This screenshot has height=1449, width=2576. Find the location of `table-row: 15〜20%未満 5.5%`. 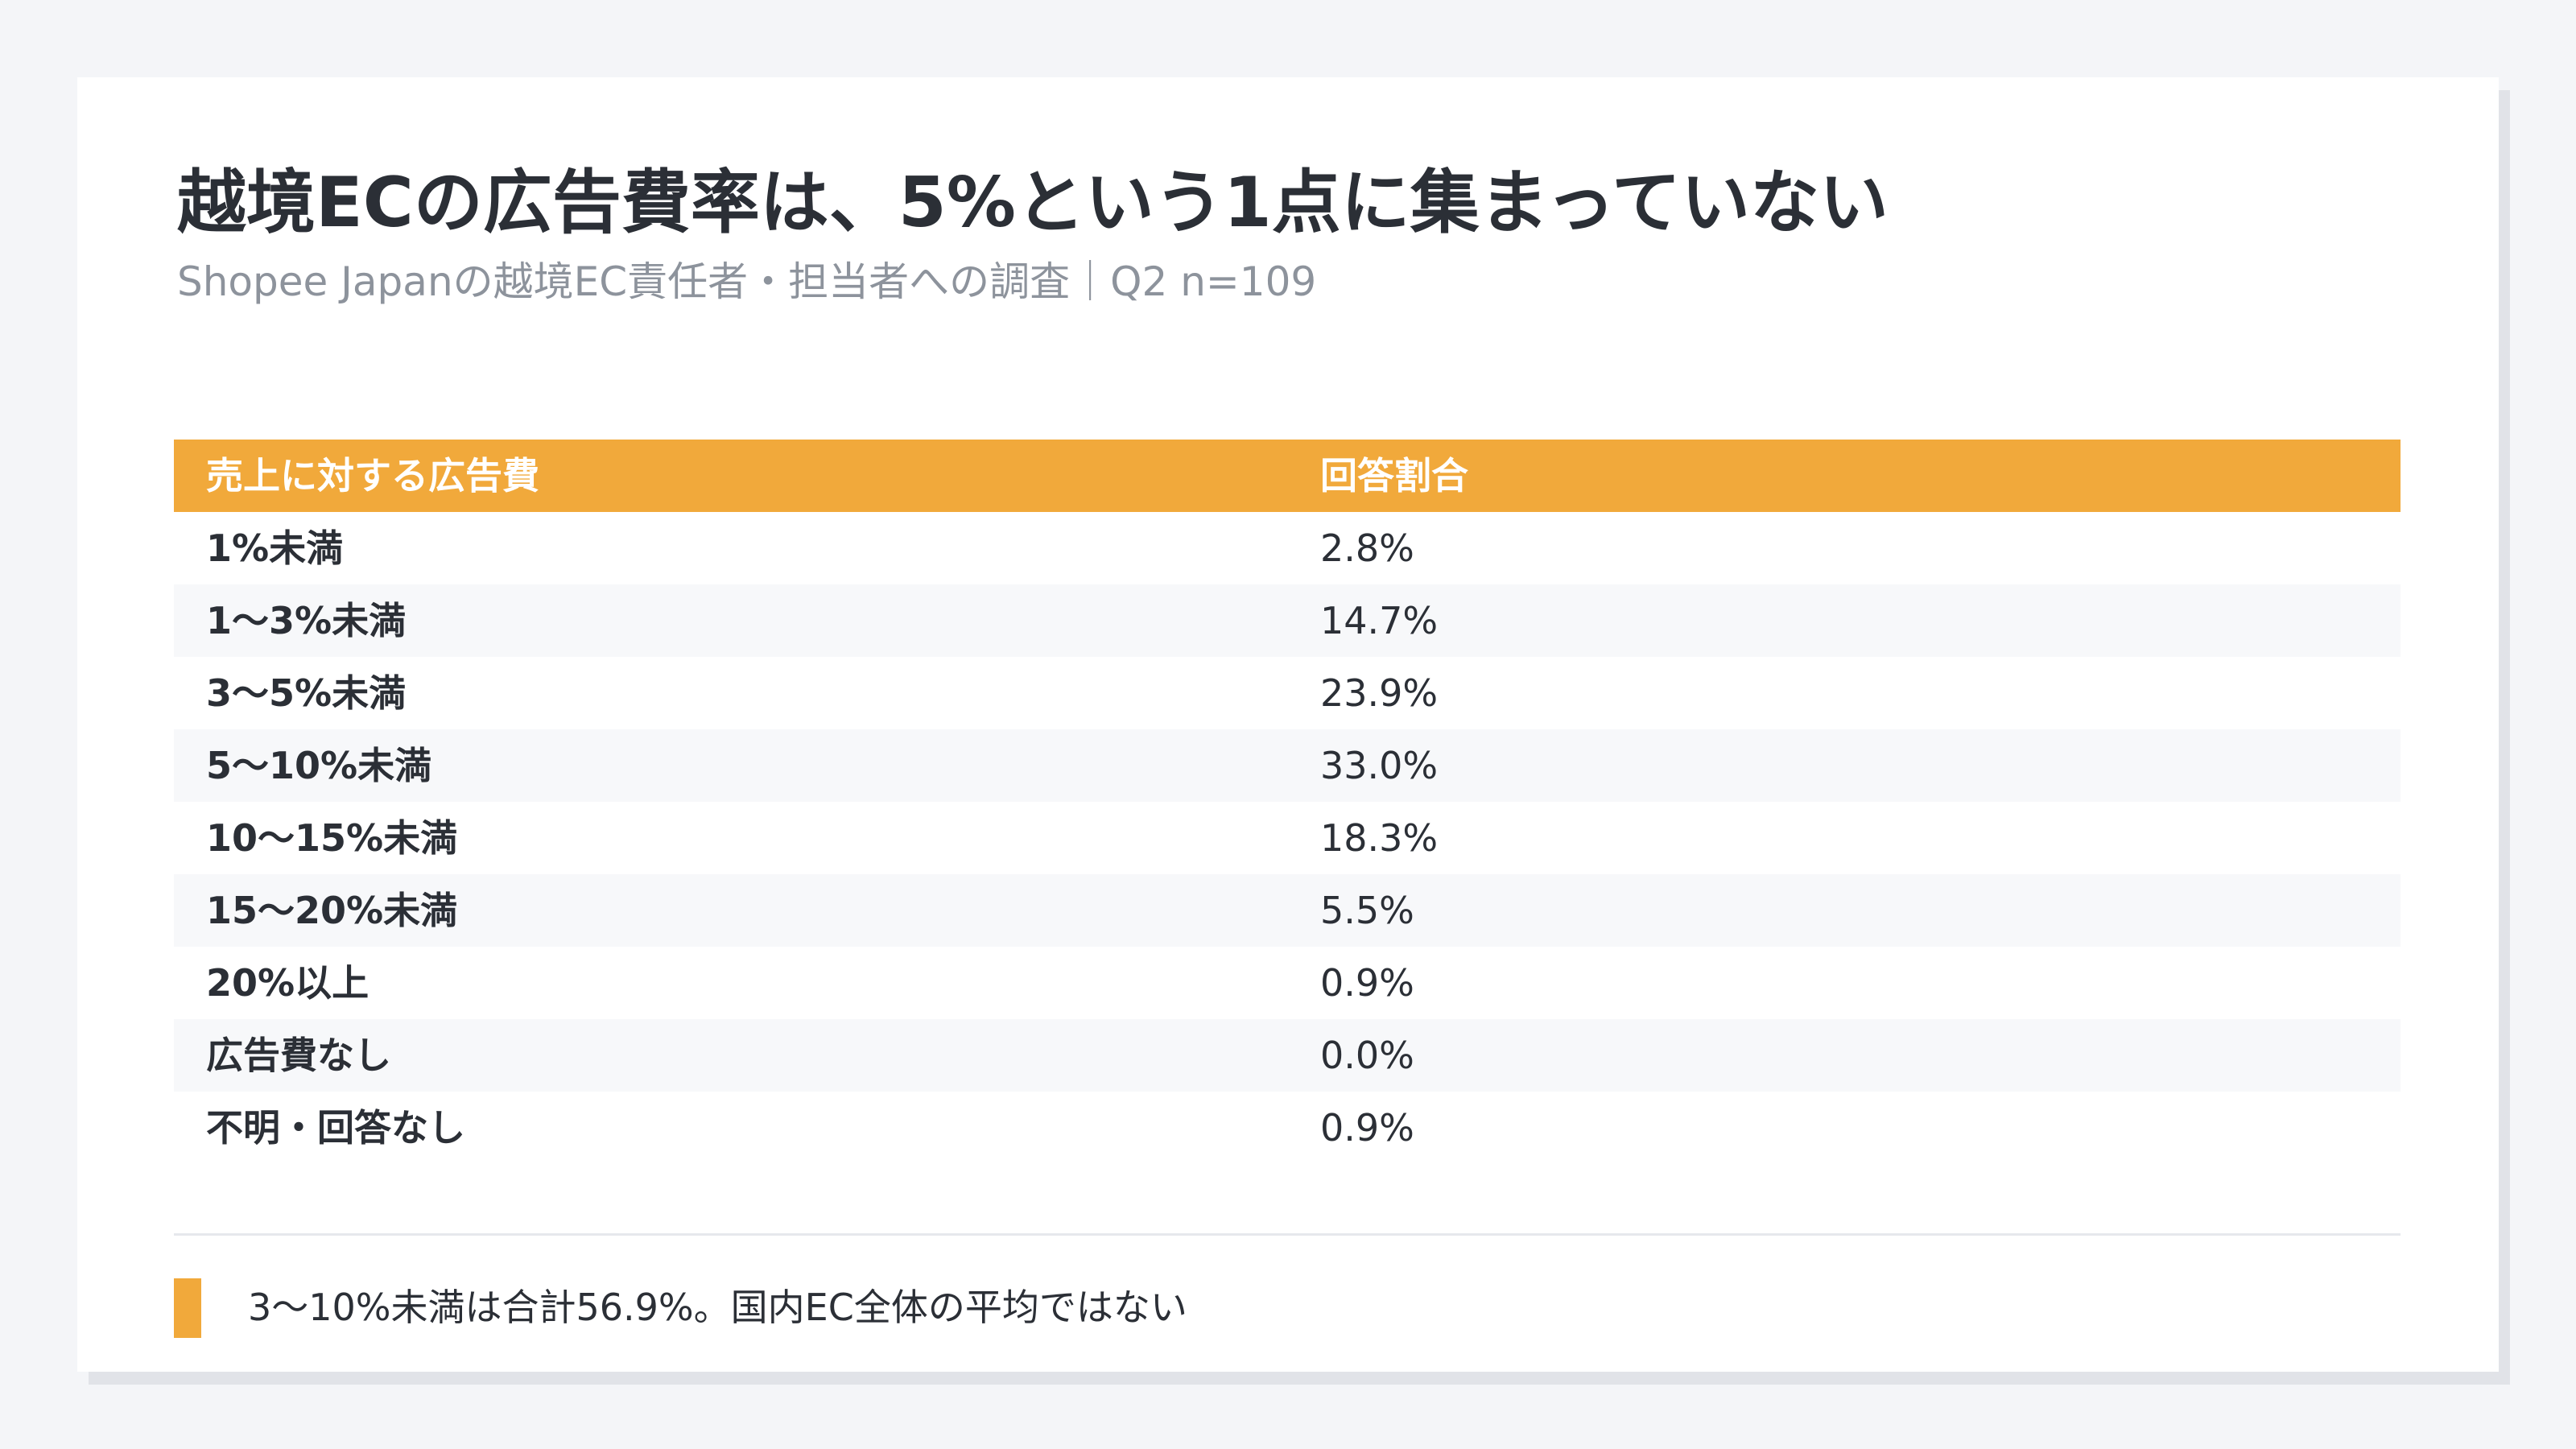

table-row: 15〜20%未満 5.5% is located at coordinates (1287, 910).